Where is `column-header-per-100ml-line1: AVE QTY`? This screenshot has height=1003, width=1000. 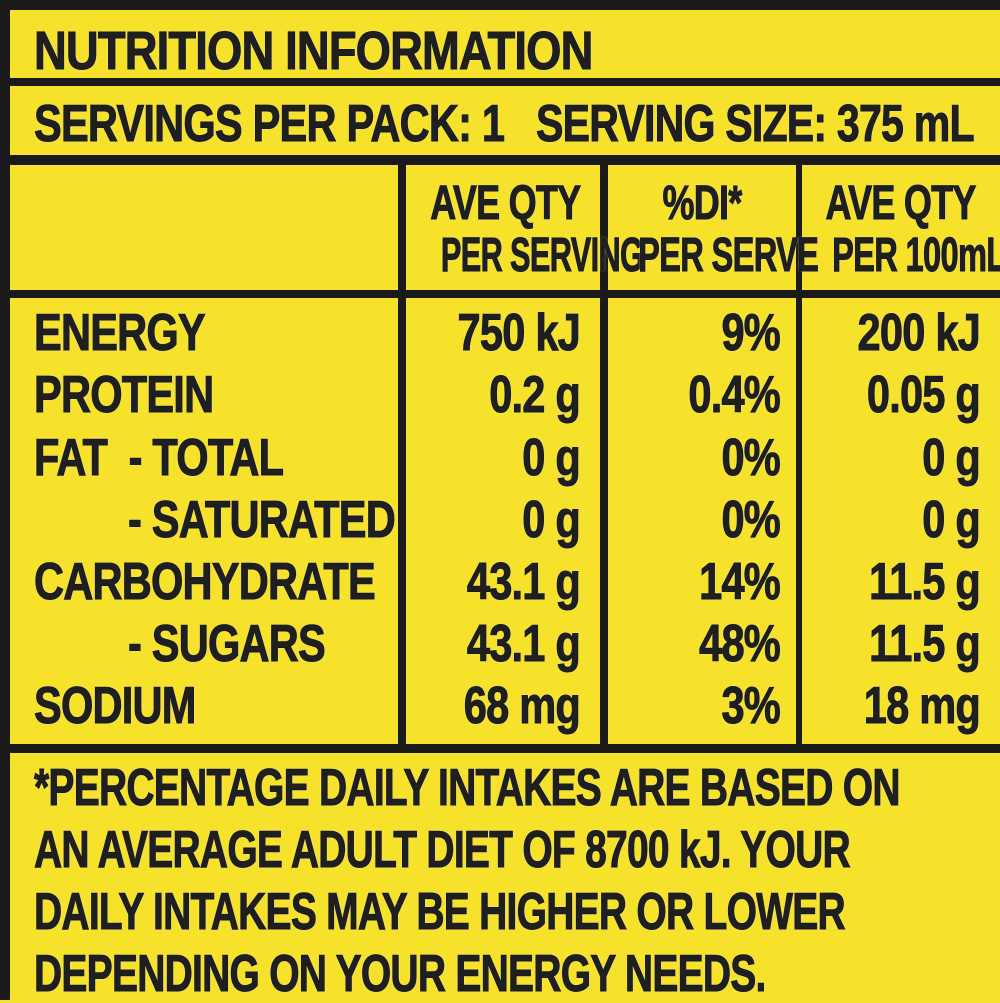 column-header-per-100ml-line1: AVE QTY is located at coordinates (901, 203).